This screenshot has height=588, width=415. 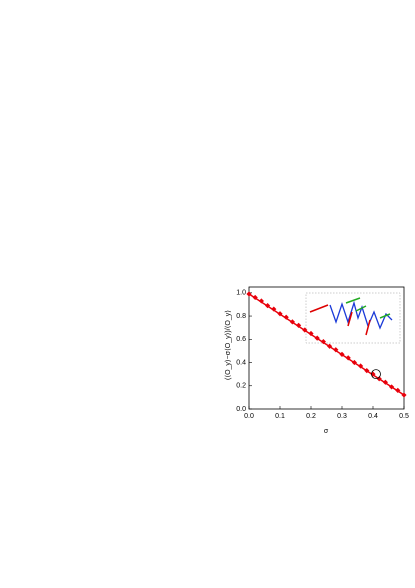 I want to click on x-tick-label: 0.2, so click(x=311, y=416).